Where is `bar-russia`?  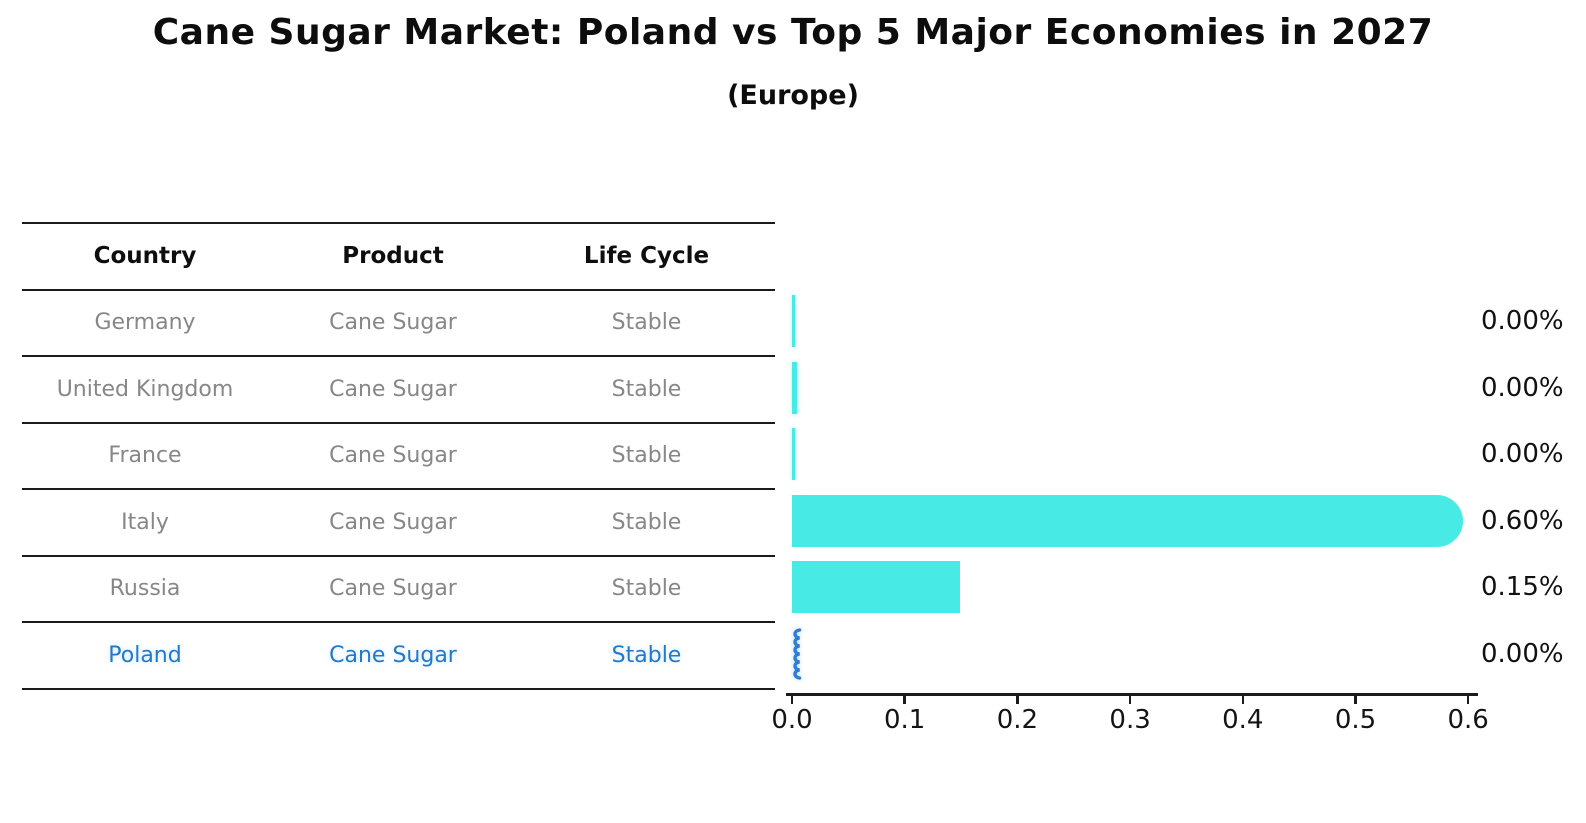
bar-russia is located at coordinates (876, 587).